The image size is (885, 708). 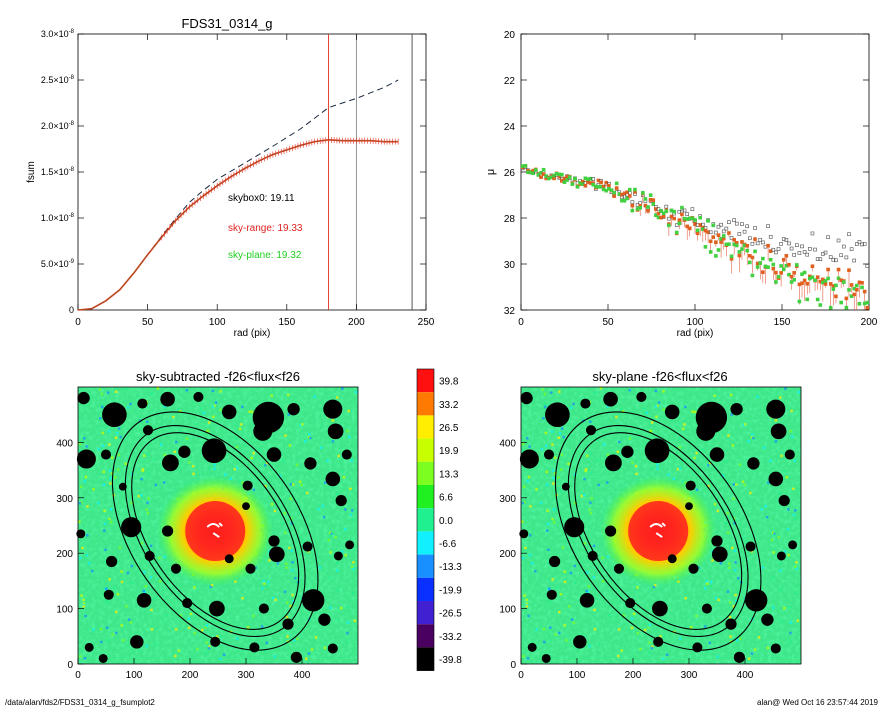 What do you see at coordinates (661, 525) in the screenshot?
I see `map-frame` at bounding box center [661, 525].